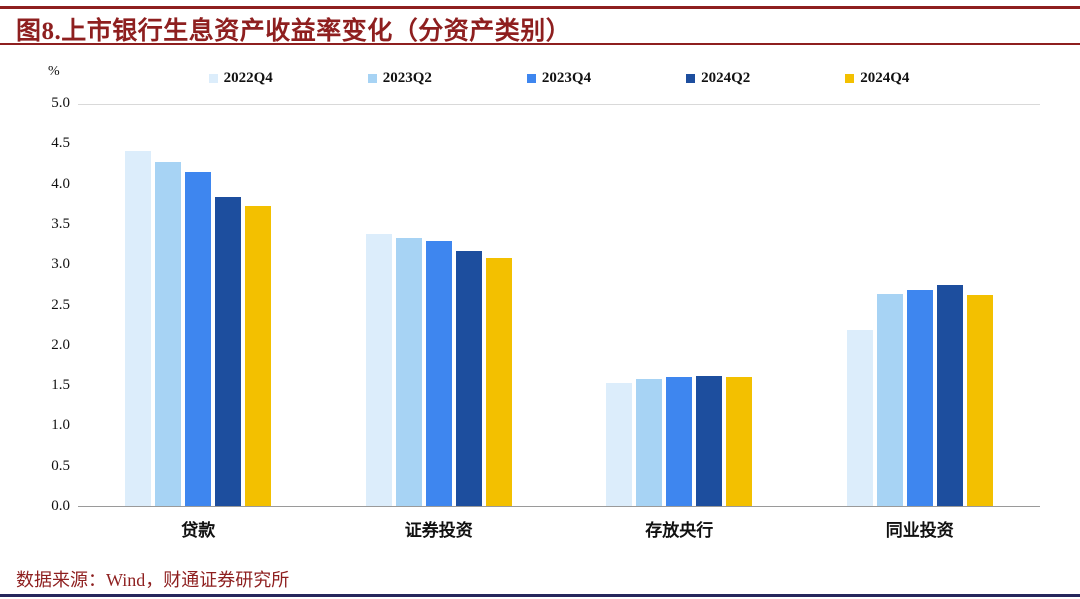 Image resolution: width=1080 pixels, height=599 pixels. Describe the element at coordinates (885, 78) in the screenshot. I see `legend-label: 2024Q4` at that location.